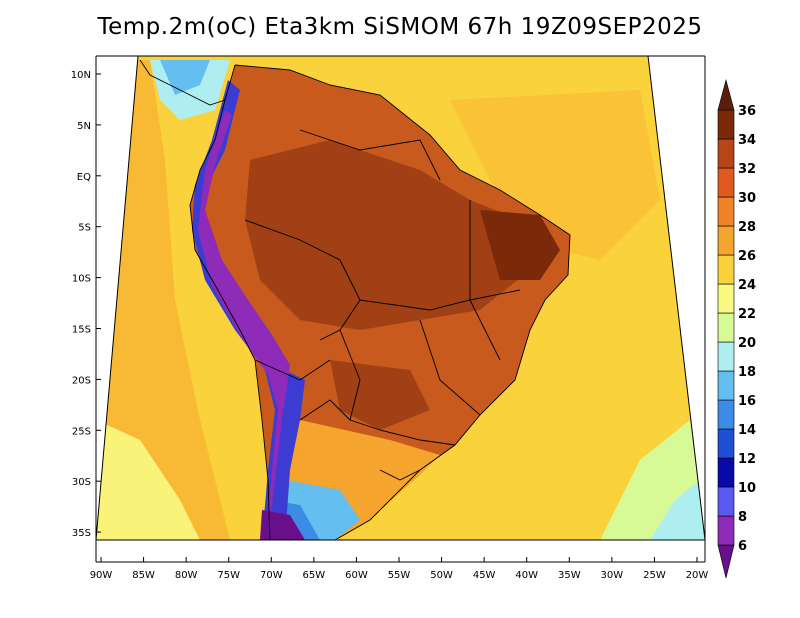 This screenshot has height=618, width=800. What do you see at coordinates (747, 372) in the screenshot?
I see `colorbar-label: 18` at bounding box center [747, 372].